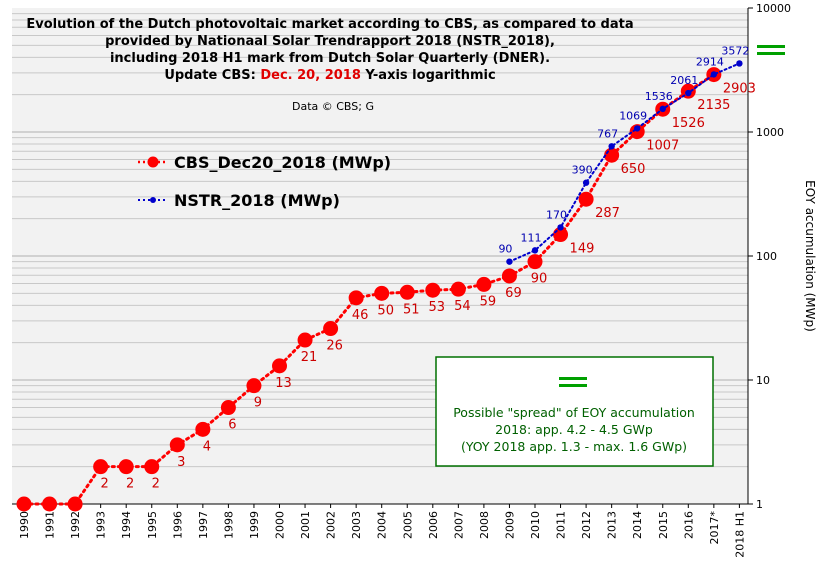 The image size is (821, 566). I want to click on y-axis-label: EOY accumulation (MWp), so click(810, 256).